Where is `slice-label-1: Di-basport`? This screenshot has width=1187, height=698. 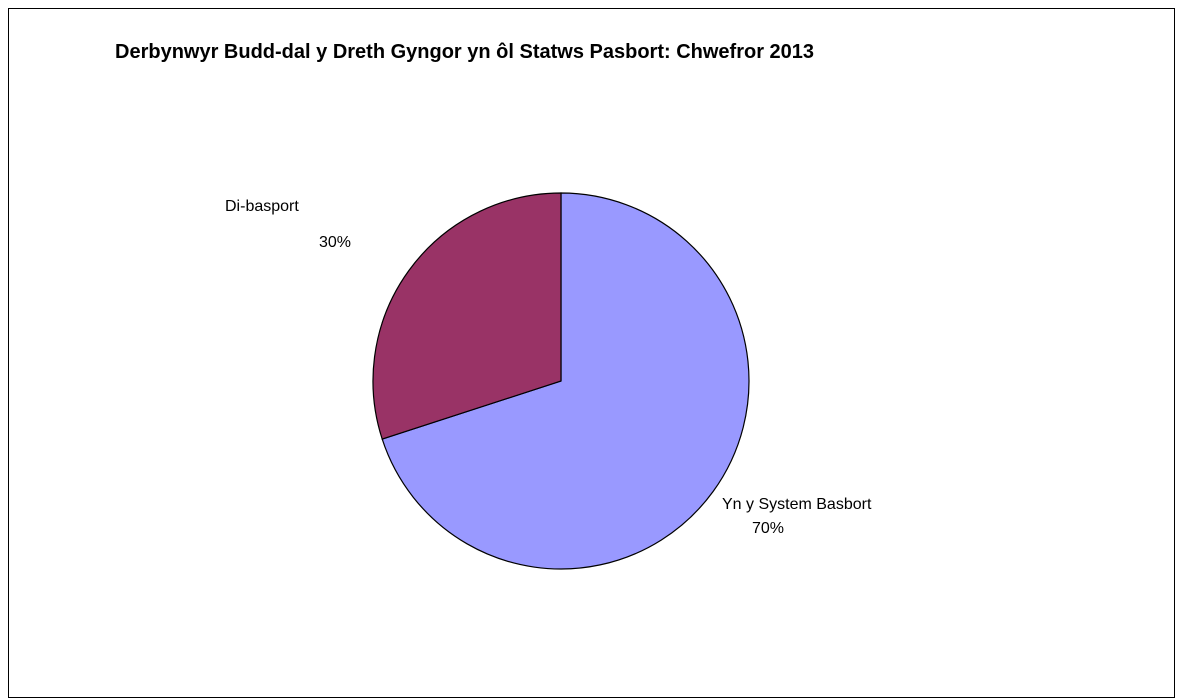
slice-label-1: Di-basport is located at coordinates (262, 206).